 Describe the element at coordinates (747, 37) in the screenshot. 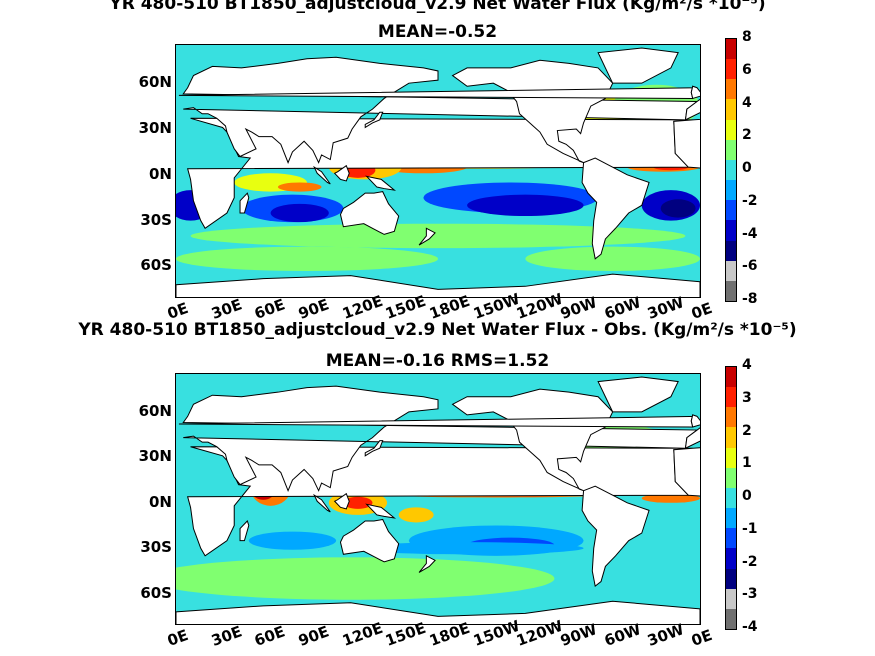

I see `colorbar-tick-label: 8` at that location.